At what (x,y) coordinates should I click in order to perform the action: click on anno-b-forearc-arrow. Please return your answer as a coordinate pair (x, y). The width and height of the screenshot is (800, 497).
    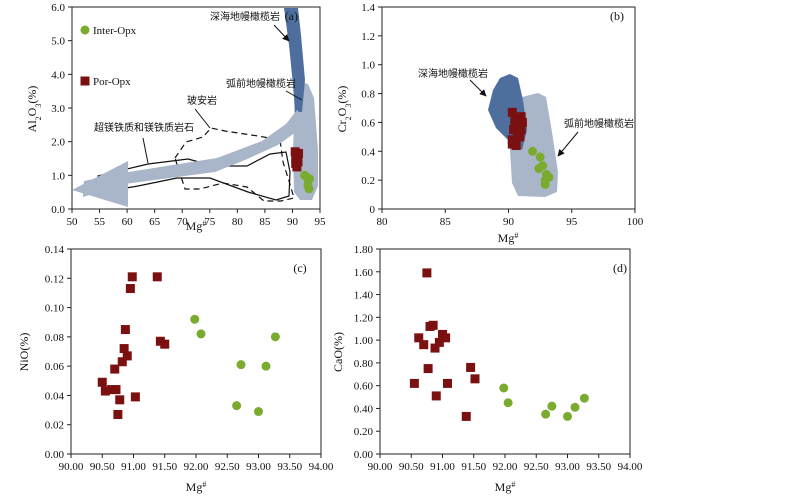
    Looking at the image, I should click on (568, 144).